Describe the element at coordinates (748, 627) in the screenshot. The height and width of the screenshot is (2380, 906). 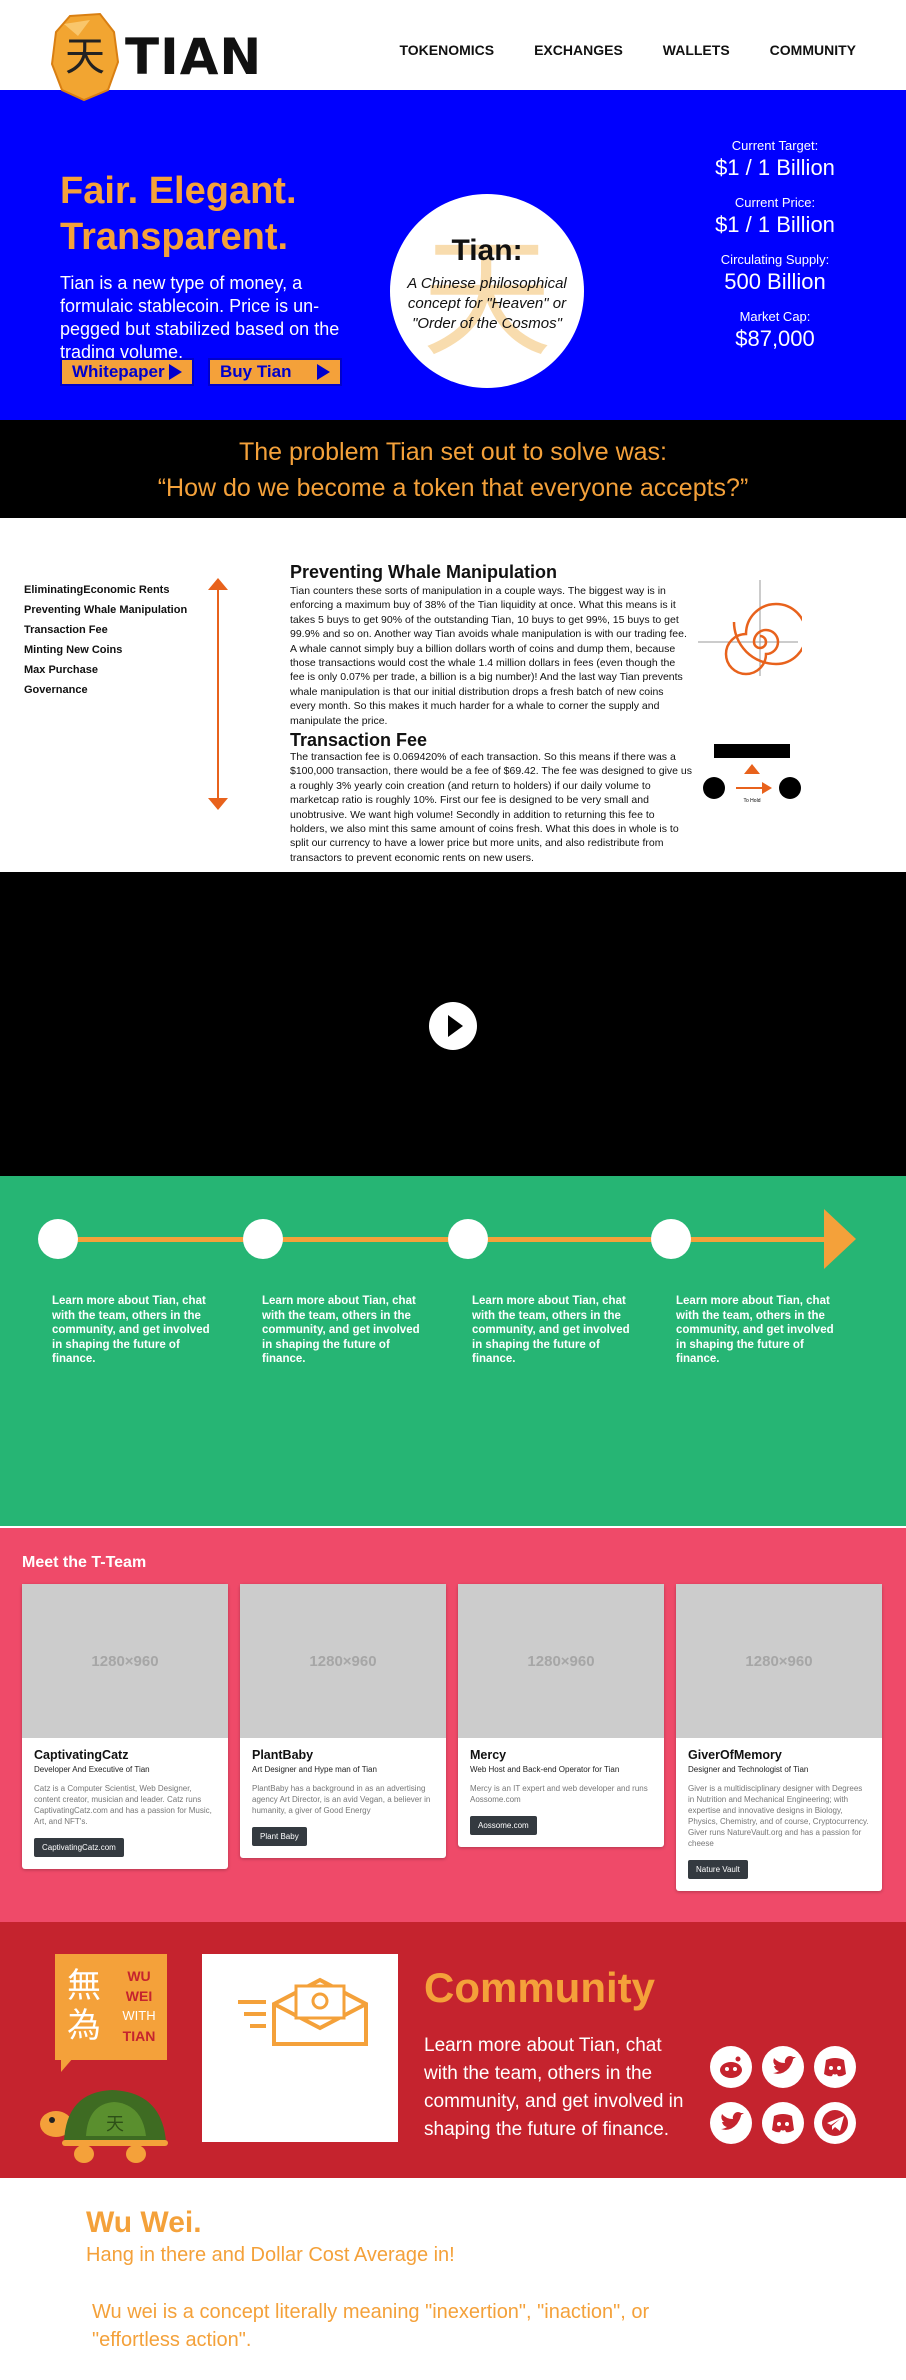
I see `spiral-icon` at that location.